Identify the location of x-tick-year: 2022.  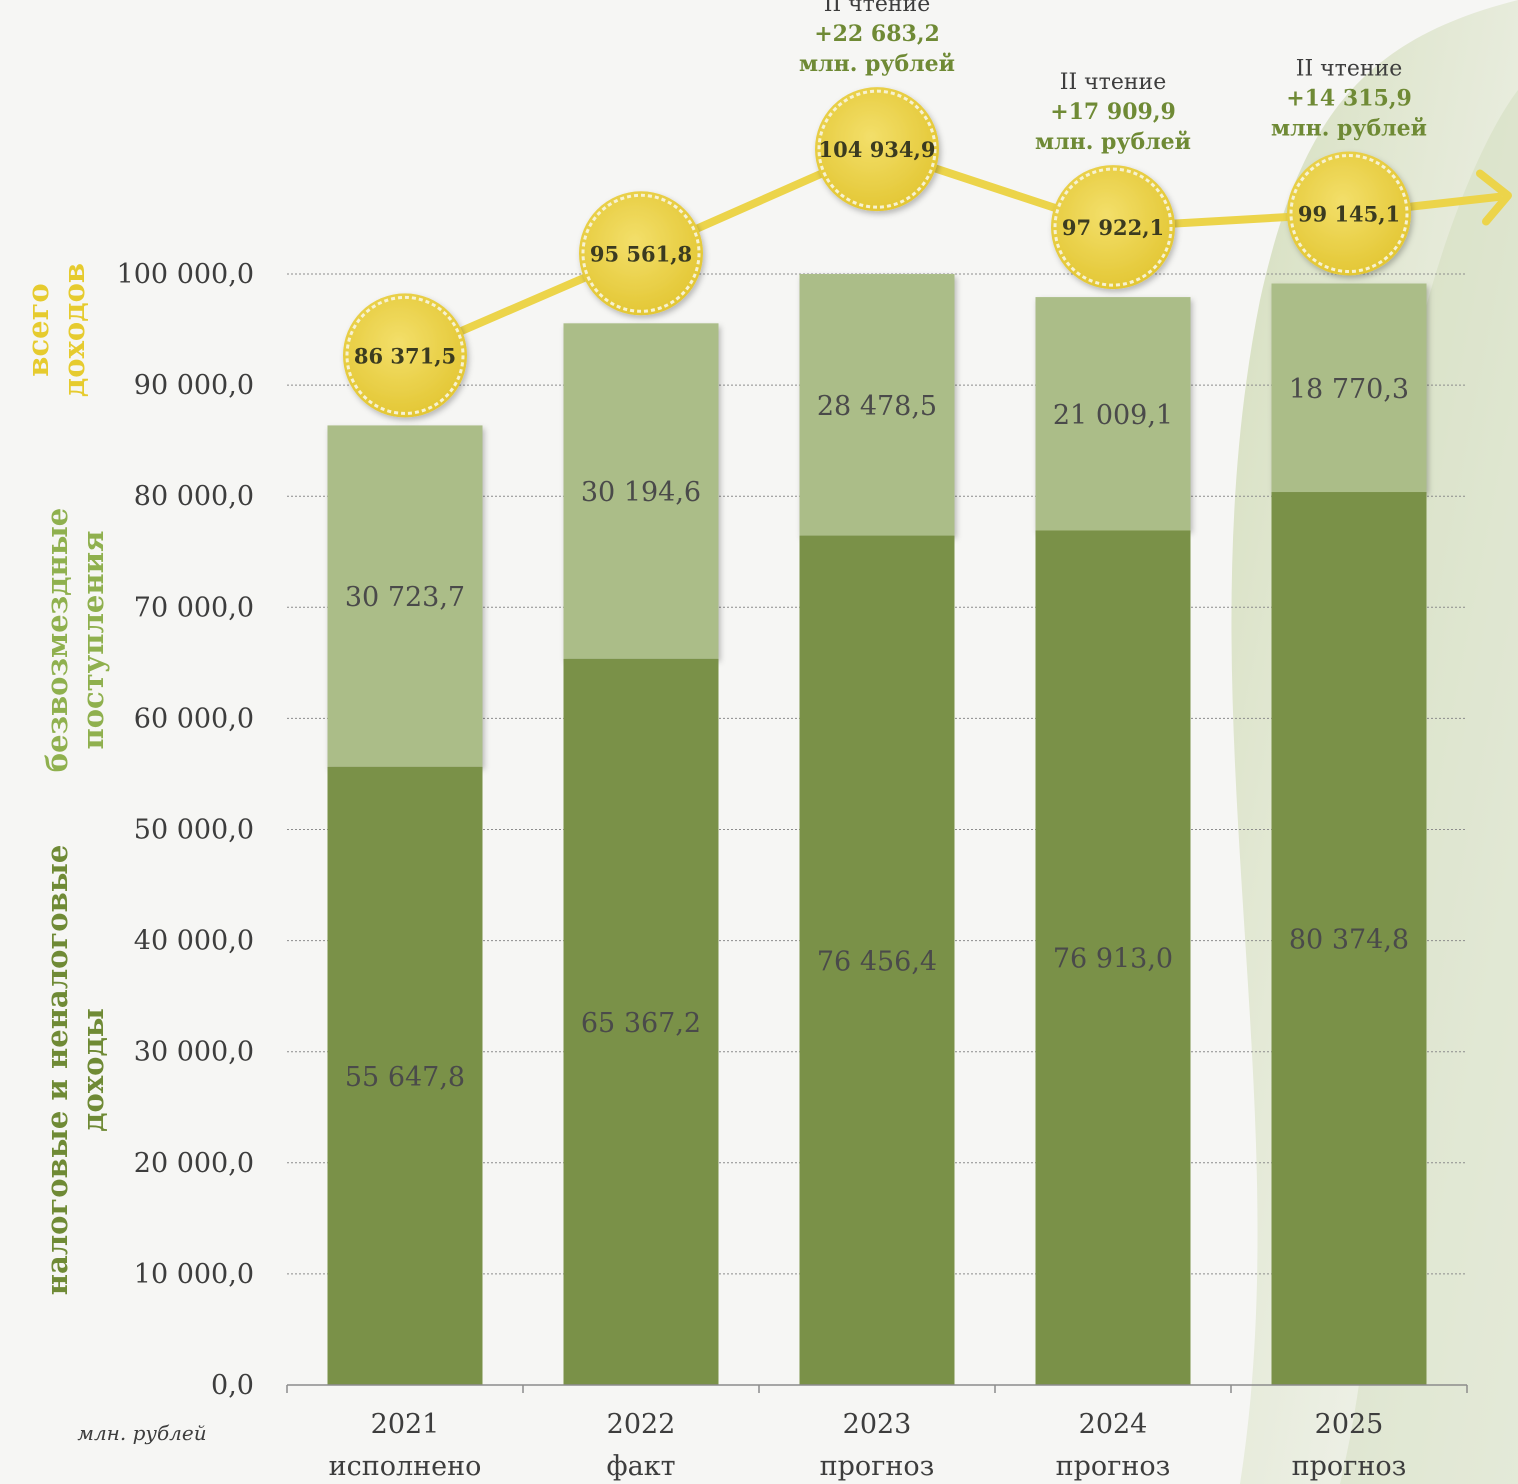
(641, 1424).